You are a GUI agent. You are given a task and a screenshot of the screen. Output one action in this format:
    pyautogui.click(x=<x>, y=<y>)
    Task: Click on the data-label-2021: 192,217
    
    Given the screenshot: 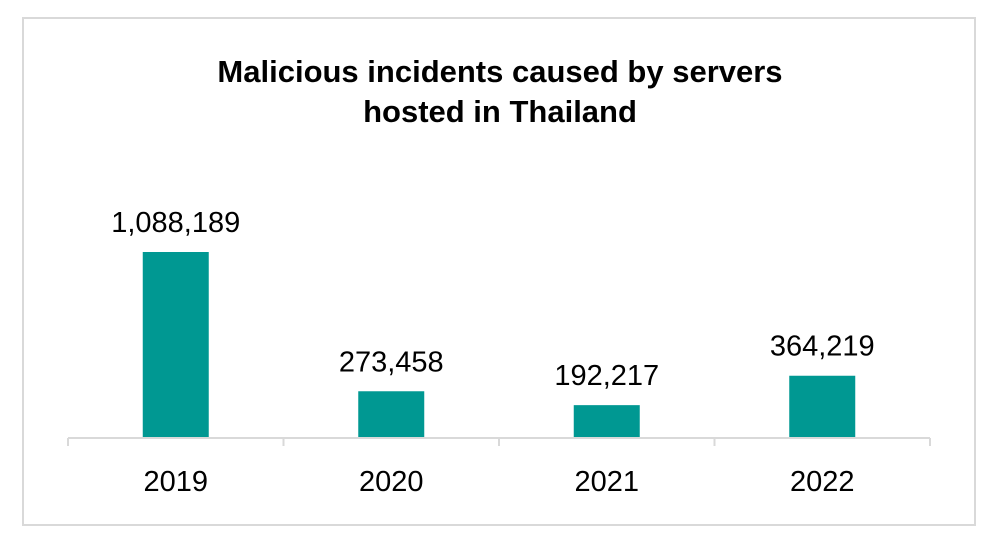 What is the action you would take?
    pyautogui.click(x=606, y=376)
    